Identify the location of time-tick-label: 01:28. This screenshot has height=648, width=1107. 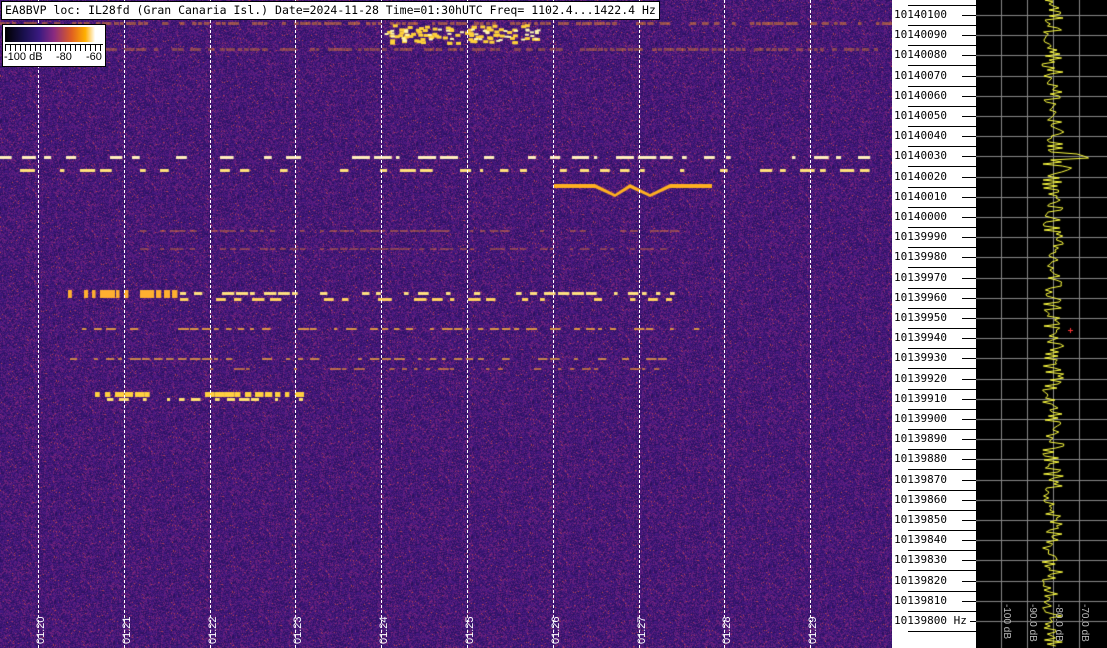
(727, 630).